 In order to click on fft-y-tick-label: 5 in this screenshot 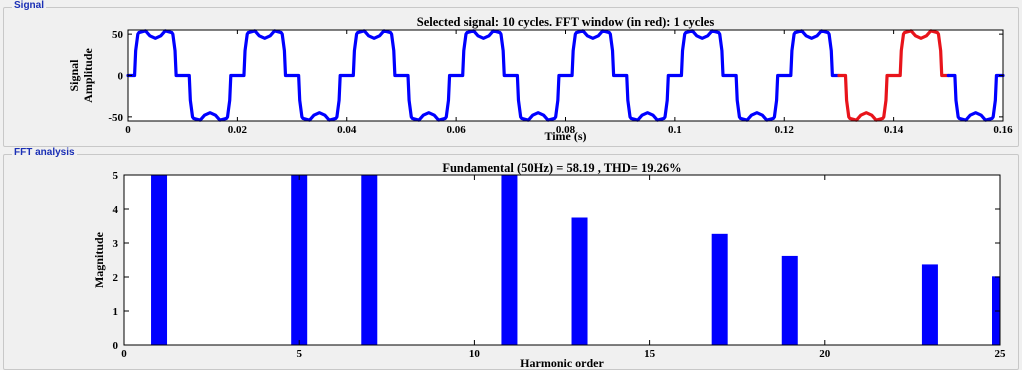, I will do `click(116, 176)`.